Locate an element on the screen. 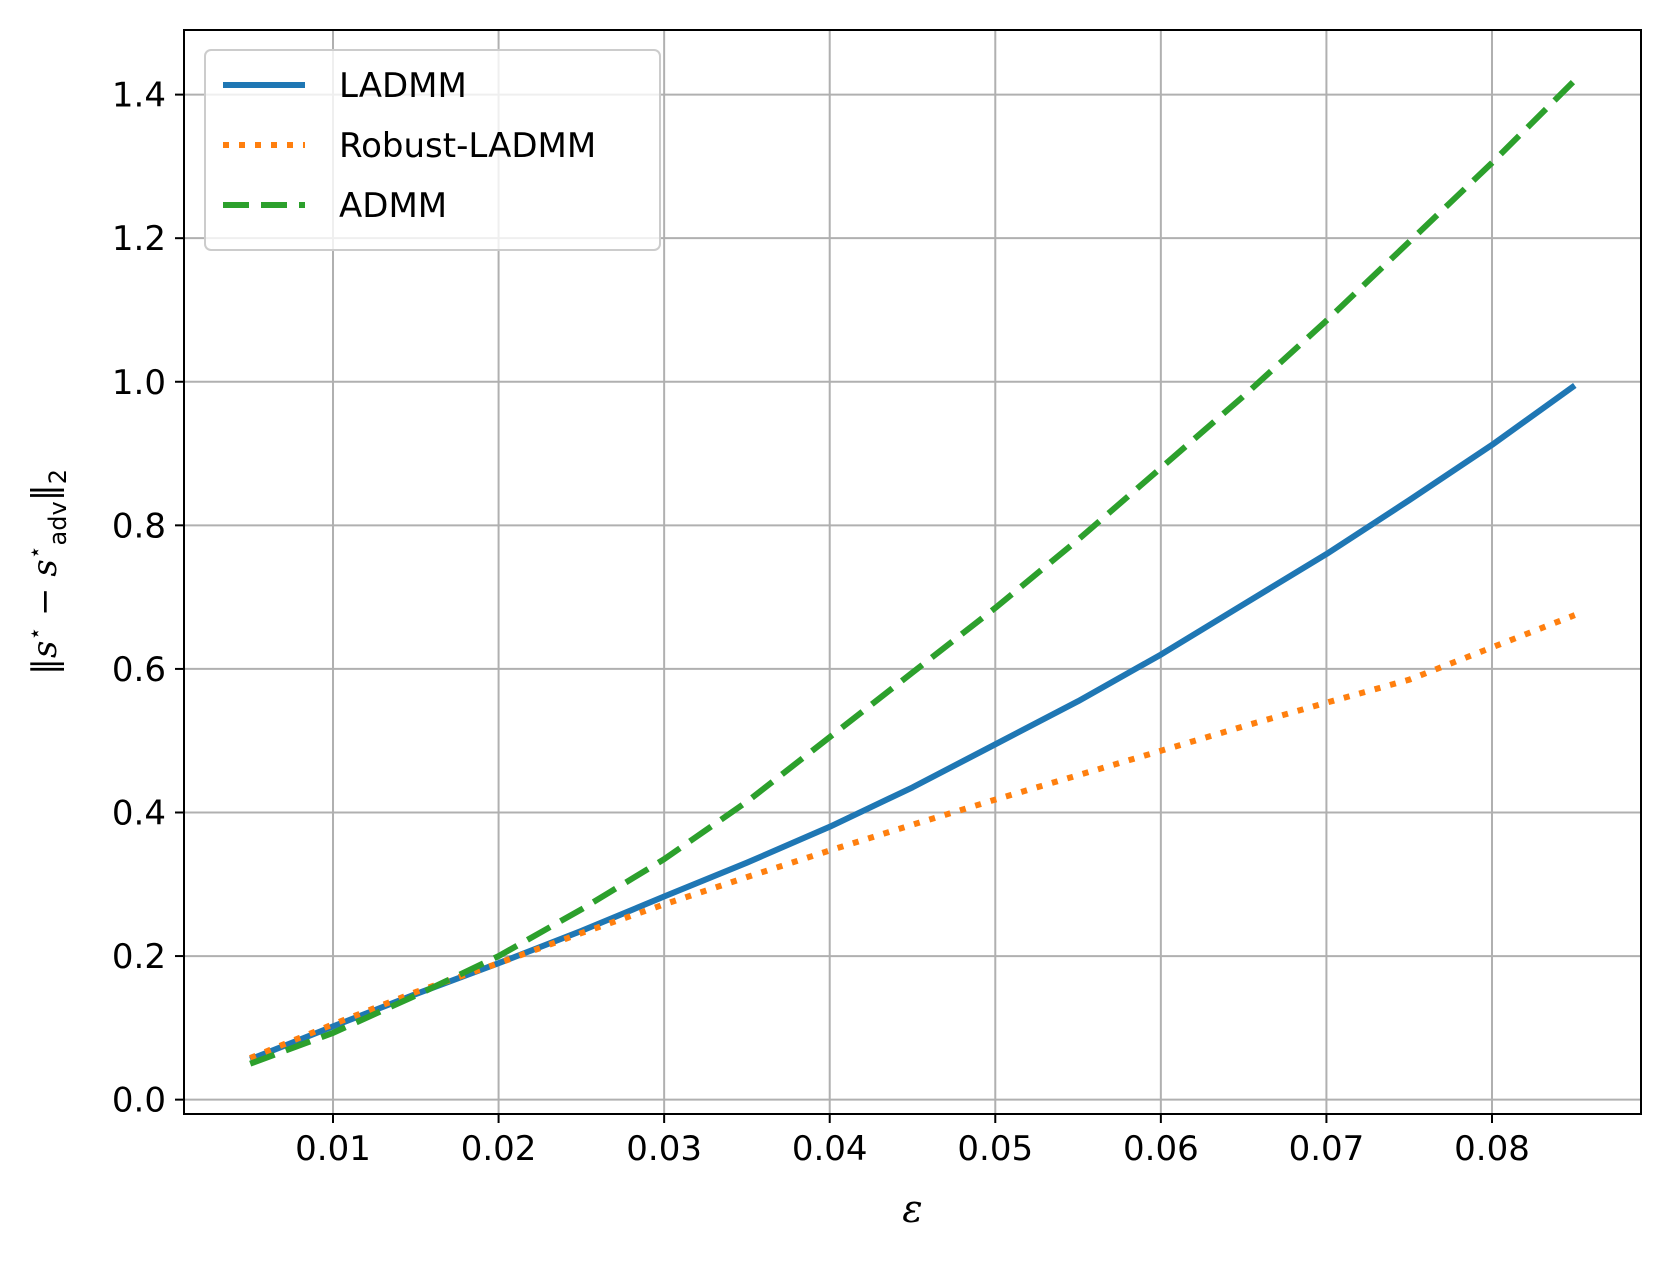  y-label-star: ⋆ is located at coordinates (35, 634).